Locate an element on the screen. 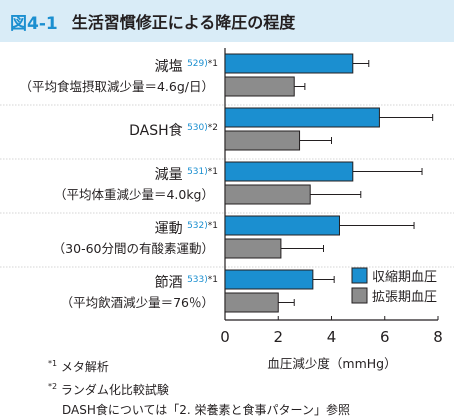 This screenshot has height=420, width=454. footnote-1-marker: *1 is located at coordinates (53, 363).